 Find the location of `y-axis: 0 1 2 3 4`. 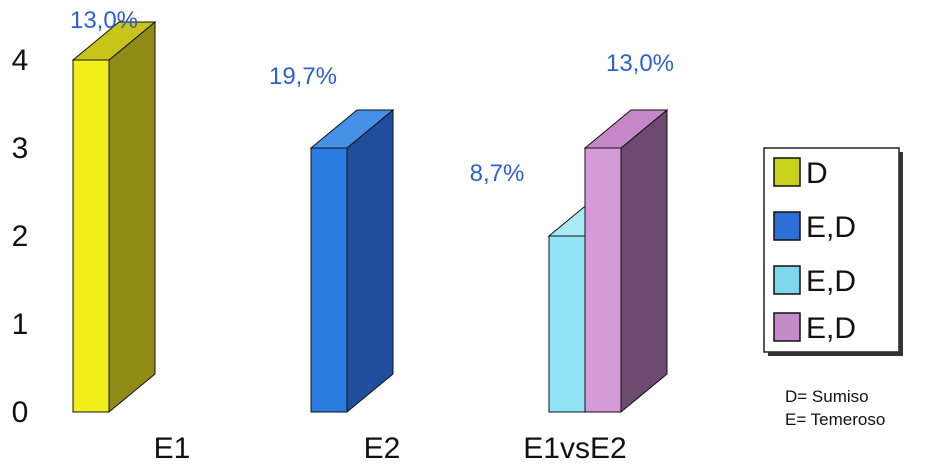

y-axis: 0 1 2 3 4 is located at coordinates (20, 236).